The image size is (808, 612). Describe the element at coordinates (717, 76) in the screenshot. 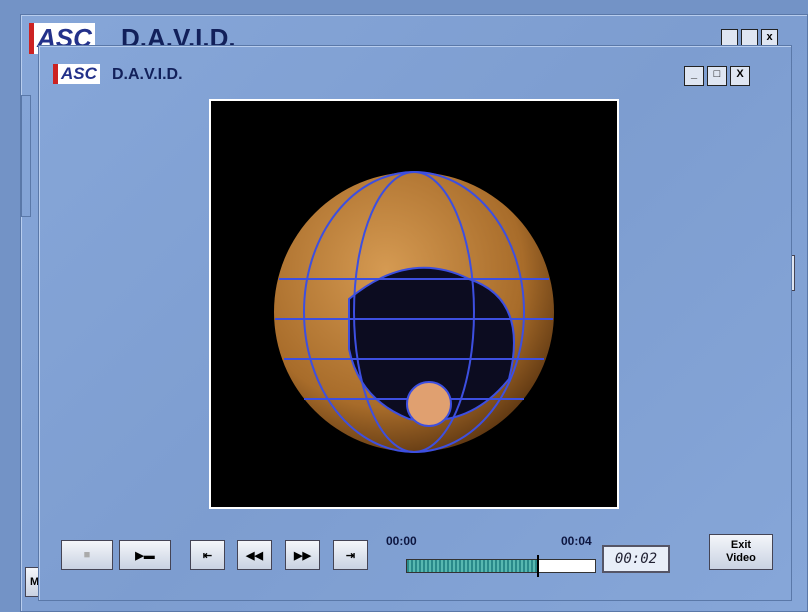

I see `maximize: □` at that location.